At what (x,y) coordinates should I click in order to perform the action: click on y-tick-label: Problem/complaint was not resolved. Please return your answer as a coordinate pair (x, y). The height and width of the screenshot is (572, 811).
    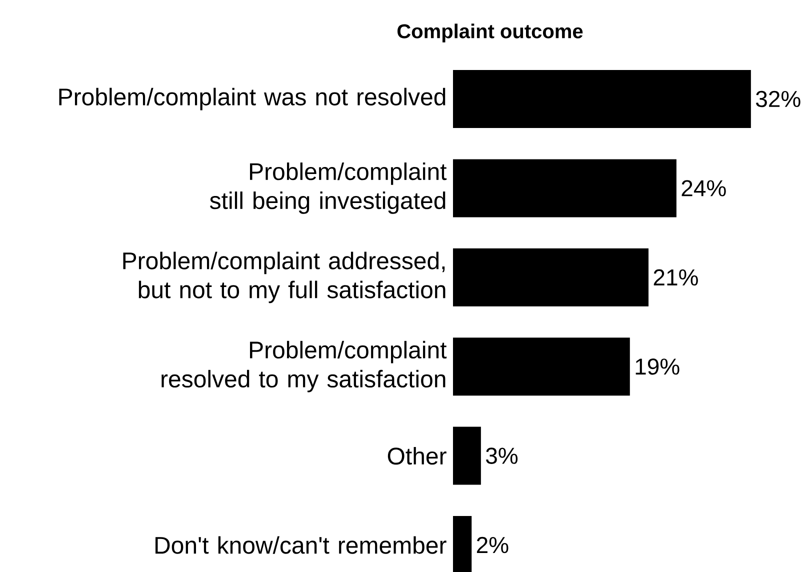
    Looking at the image, I should click on (252, 99).